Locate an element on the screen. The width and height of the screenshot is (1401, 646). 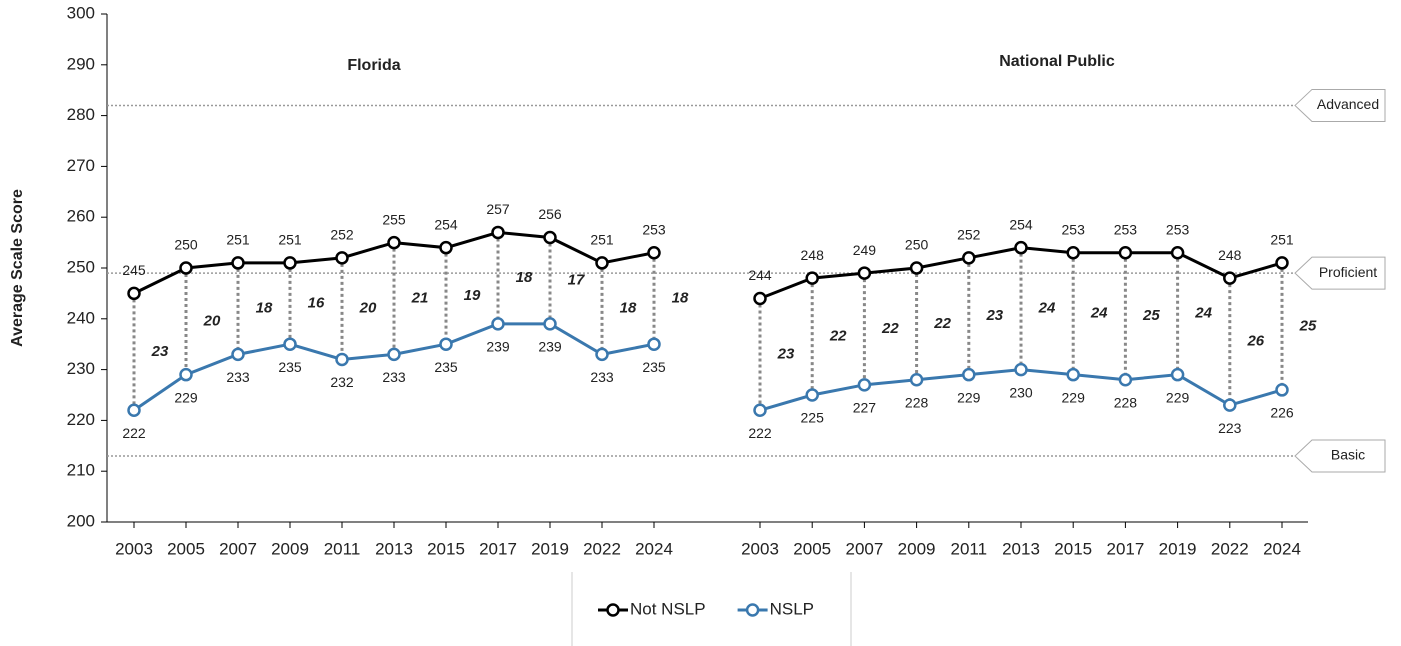
gap-label: 17 is located at coordinates (576, 280).